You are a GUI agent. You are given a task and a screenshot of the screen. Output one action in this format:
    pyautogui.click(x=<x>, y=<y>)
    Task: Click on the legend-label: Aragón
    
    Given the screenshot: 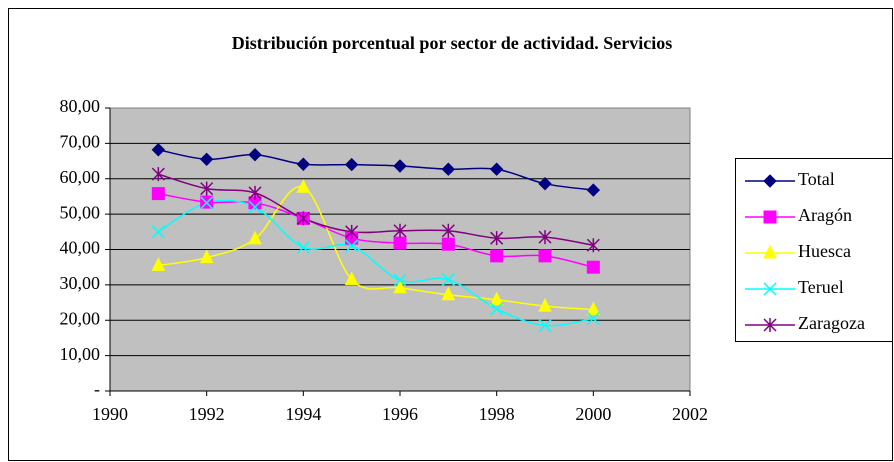 What is the action you would take?
    pyautogui.click(x=825, y=215)
    